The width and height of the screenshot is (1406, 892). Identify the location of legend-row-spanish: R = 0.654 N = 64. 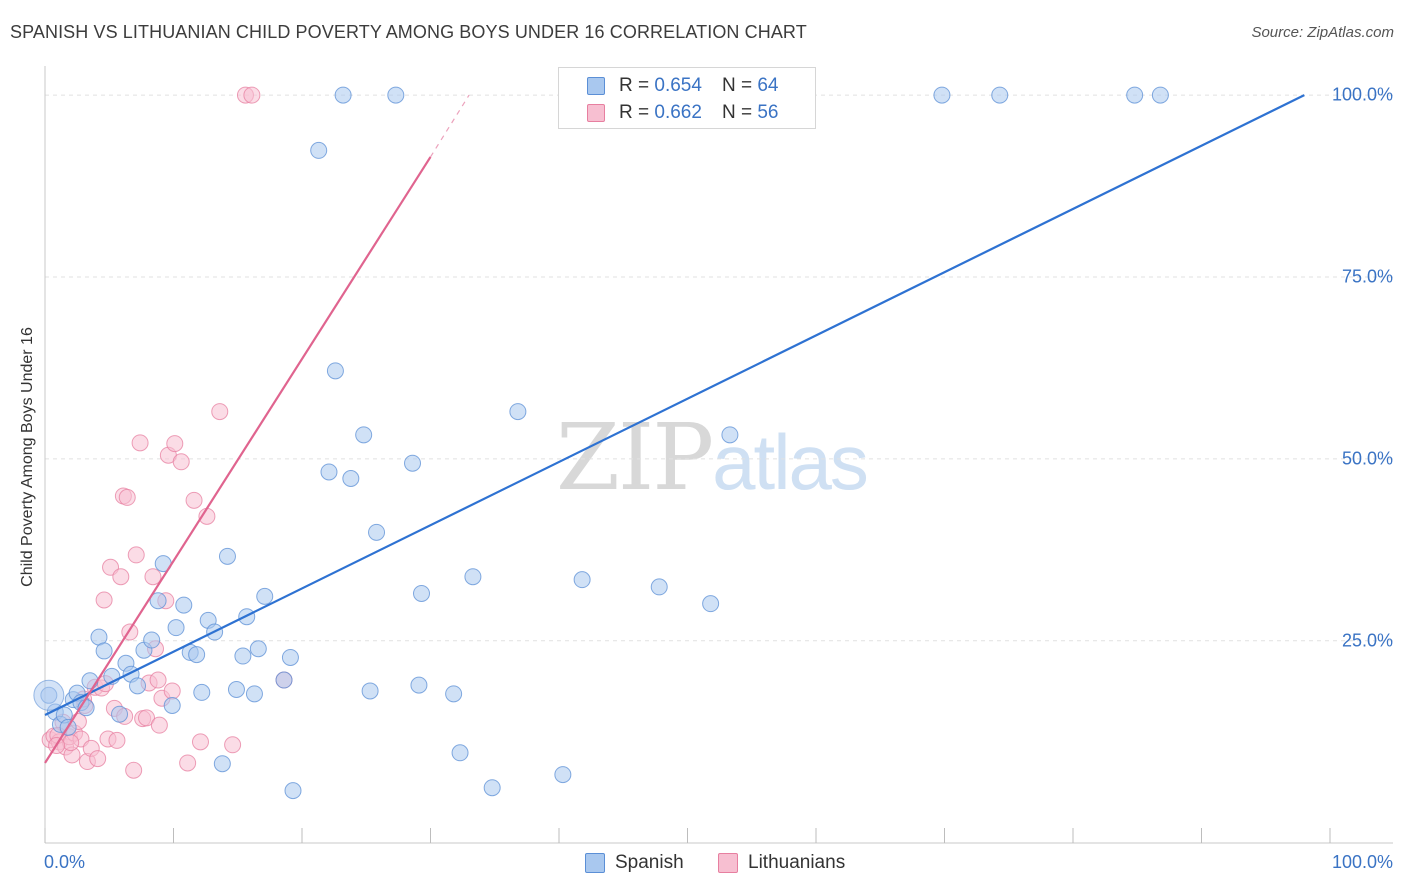
(698, 86).